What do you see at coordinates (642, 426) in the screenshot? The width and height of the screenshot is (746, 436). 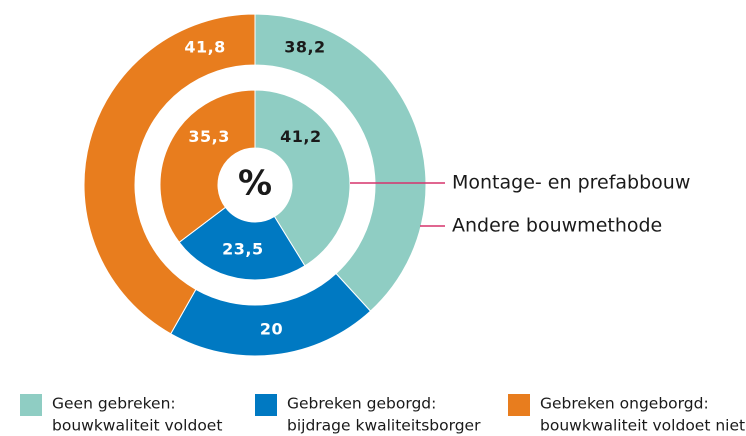 I see `legend-text: bouwkwaliteit voldoet niet` at bounding box center [642, 426].